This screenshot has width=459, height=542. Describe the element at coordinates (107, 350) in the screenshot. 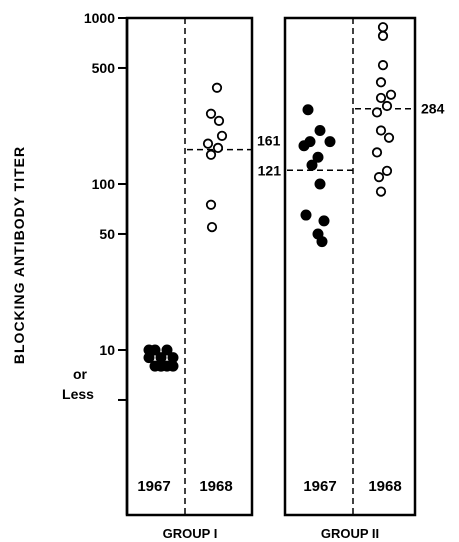

I see `y-tick-label-4: 10` at that location.